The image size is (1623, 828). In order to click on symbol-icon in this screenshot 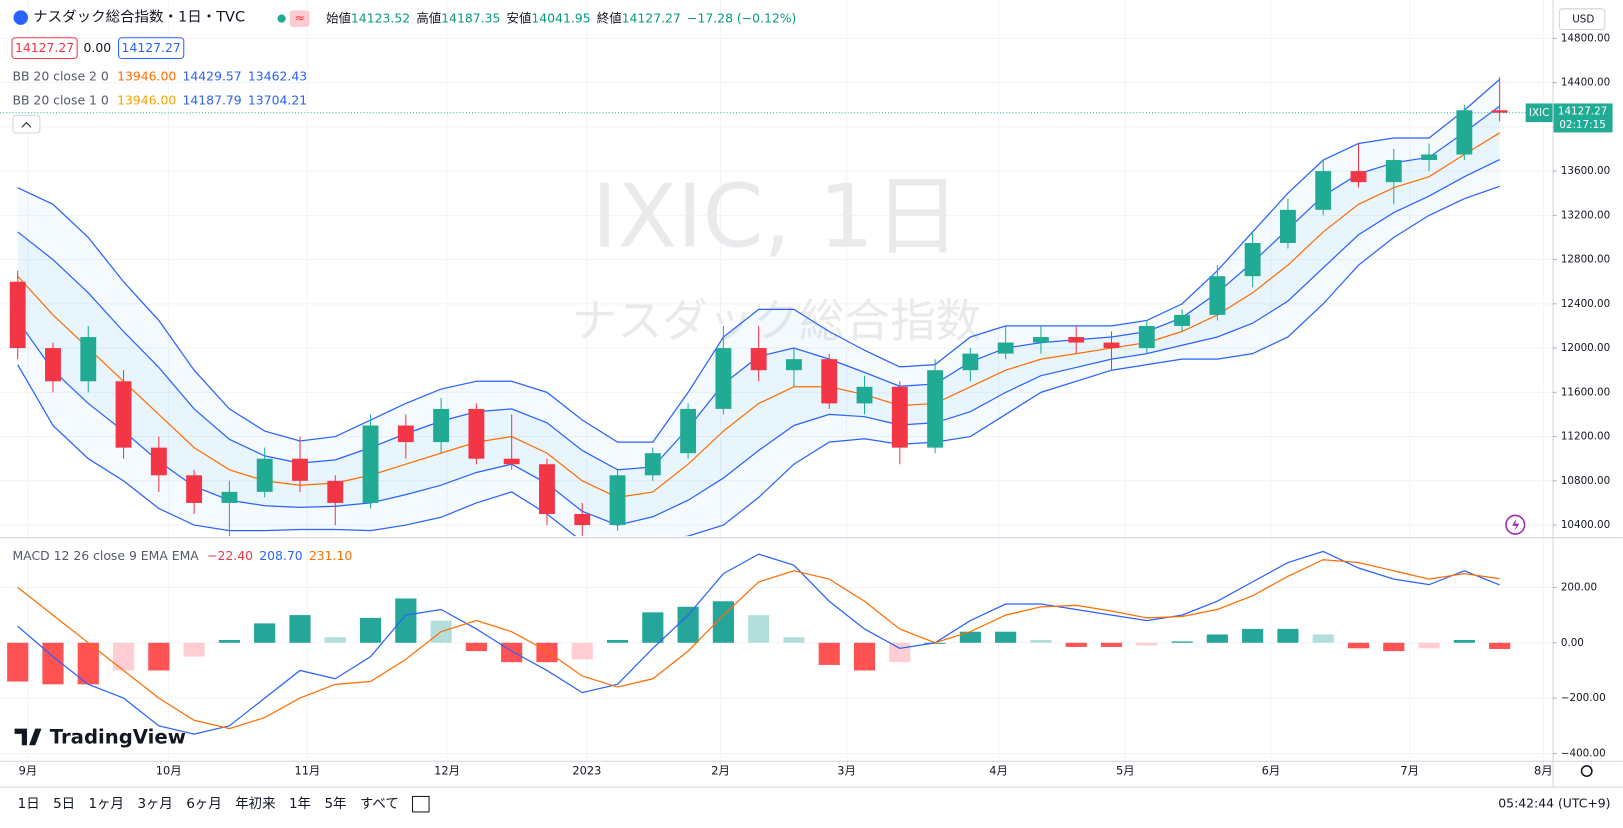, I will do `click(21, 17)`.